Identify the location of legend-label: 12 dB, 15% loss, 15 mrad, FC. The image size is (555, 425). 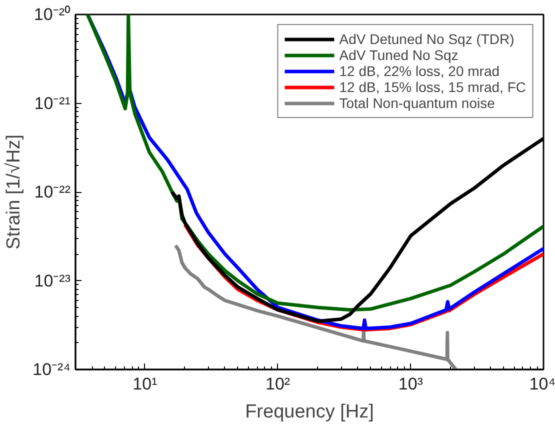
(432, 87).